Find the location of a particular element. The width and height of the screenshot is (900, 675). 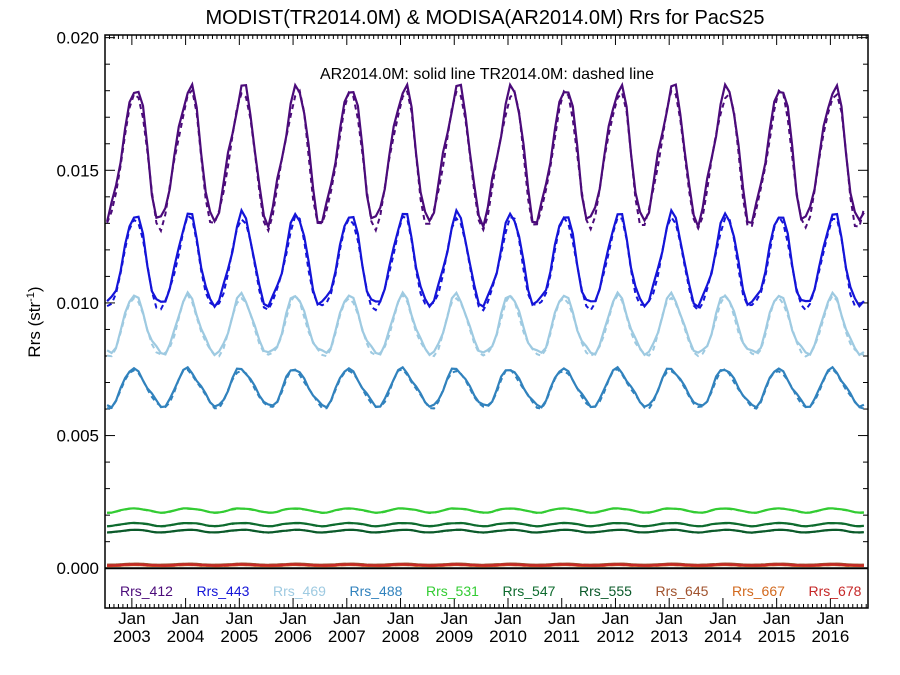

y-tick-label: 0.010 is located at coordinates (77, 303).